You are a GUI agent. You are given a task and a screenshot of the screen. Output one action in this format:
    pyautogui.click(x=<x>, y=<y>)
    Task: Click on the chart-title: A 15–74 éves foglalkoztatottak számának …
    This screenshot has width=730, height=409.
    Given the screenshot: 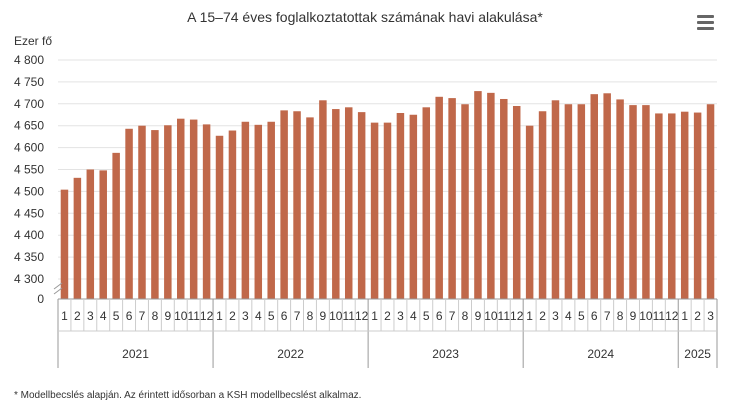 What is the action you would take?
    pyautogui.click(x=365, y=17)
    